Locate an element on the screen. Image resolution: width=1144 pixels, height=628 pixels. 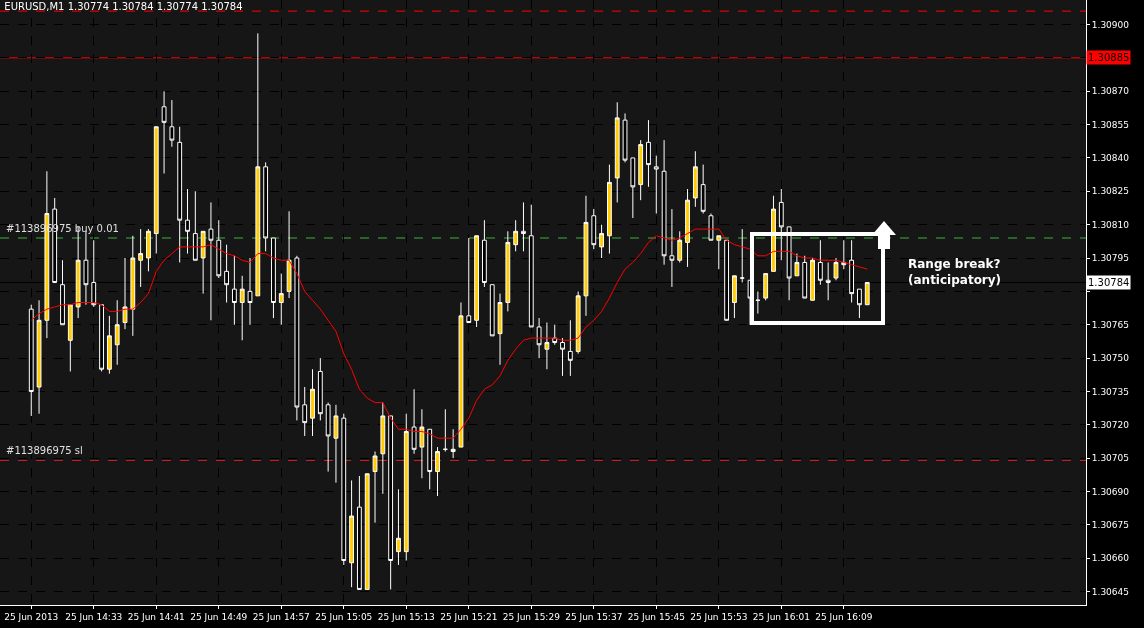
y-tick-label: 1.30645 is located at coordinates (1110, 591).